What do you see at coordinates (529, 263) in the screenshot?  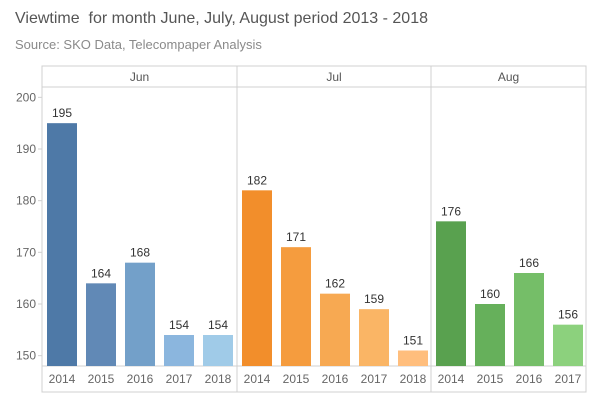 I see `data-label: 166` at bounding box center [529, 263].